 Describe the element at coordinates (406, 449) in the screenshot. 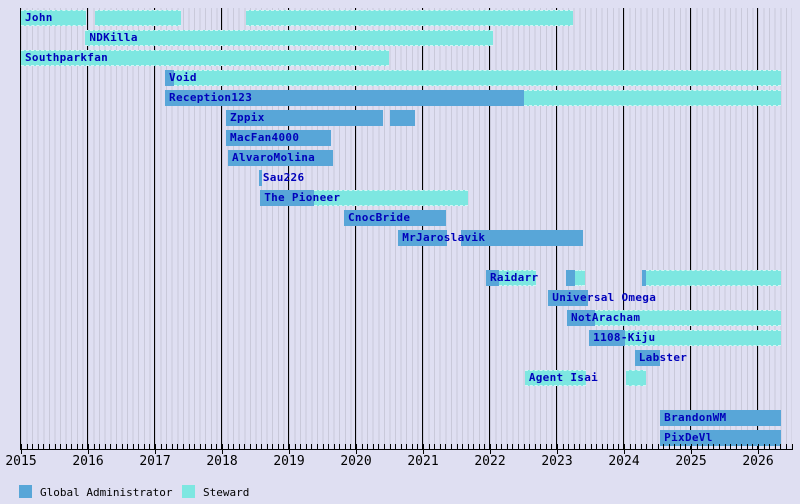

I see `x-axis-line` at that location.